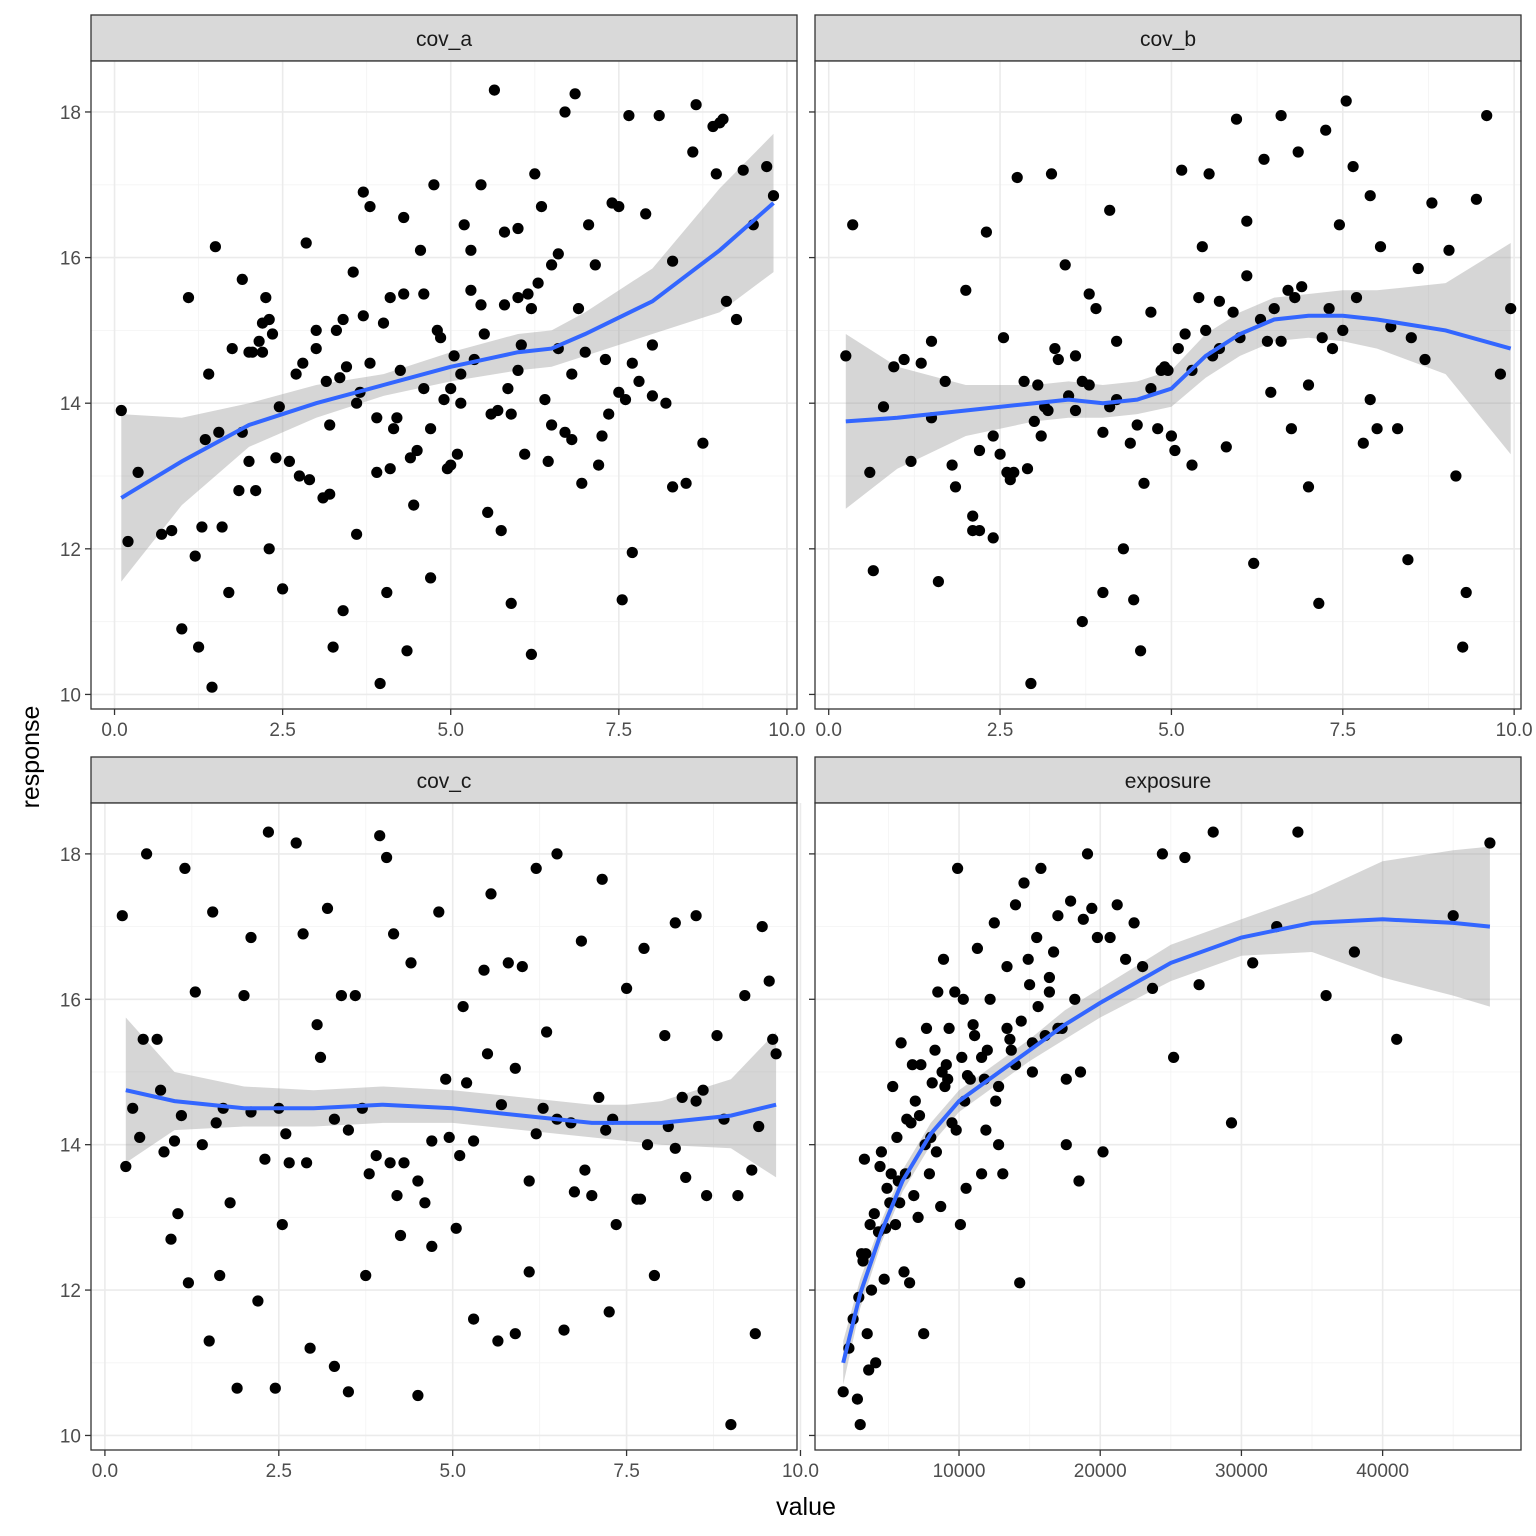 The height and width of the screenshot is (1536, 1536). I want to click on x-tick-label: 10000, so click(959, 1471).